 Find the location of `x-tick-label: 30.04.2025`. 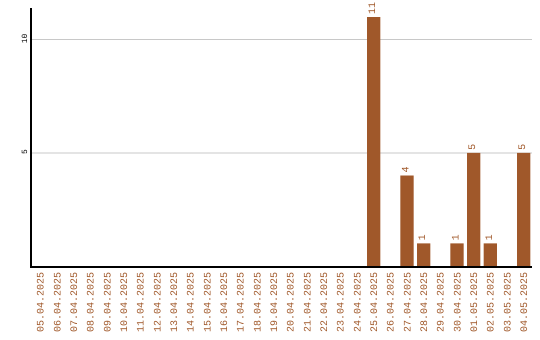

x-tick-label: 30.04.2025 is located at coordinates (458, 302).